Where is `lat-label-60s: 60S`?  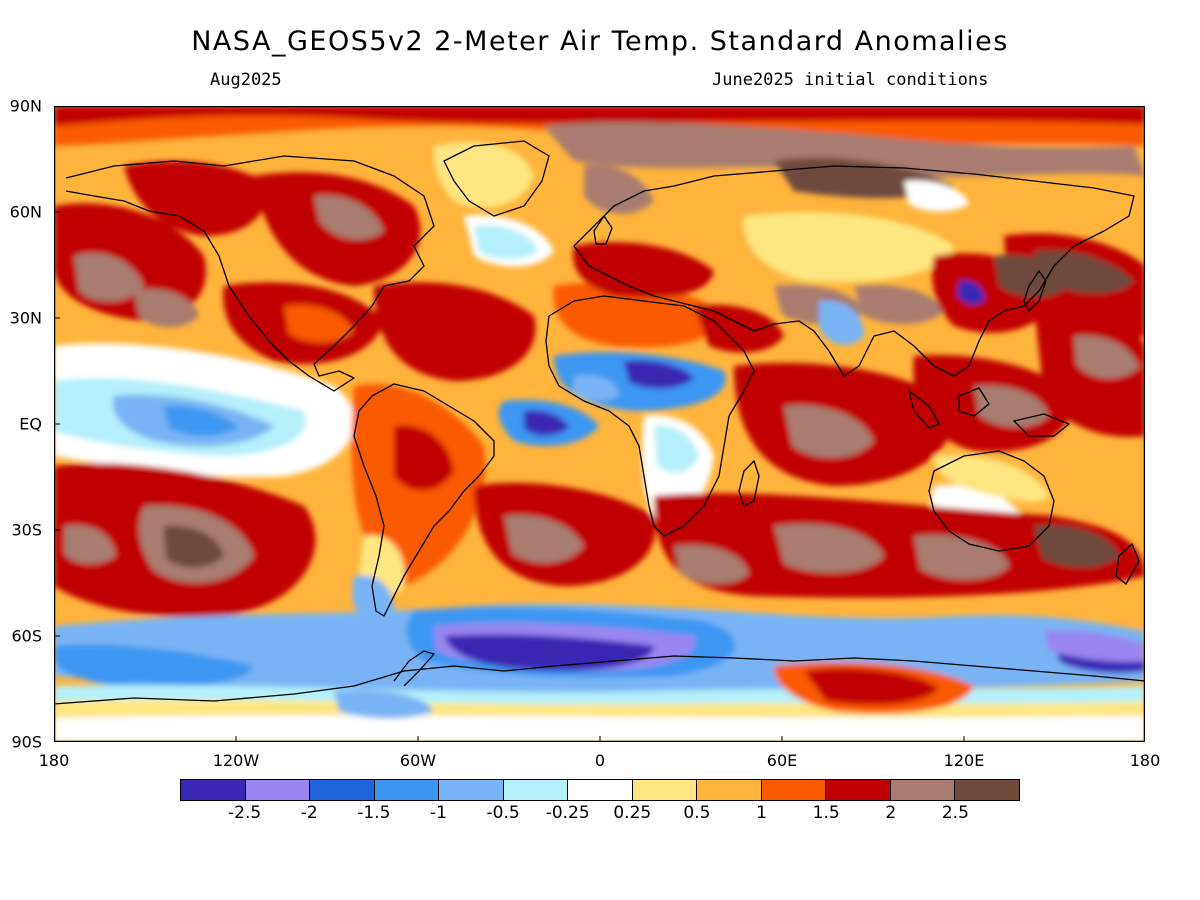
lat-label-60s: 60S is located at coordinates (26, 636).